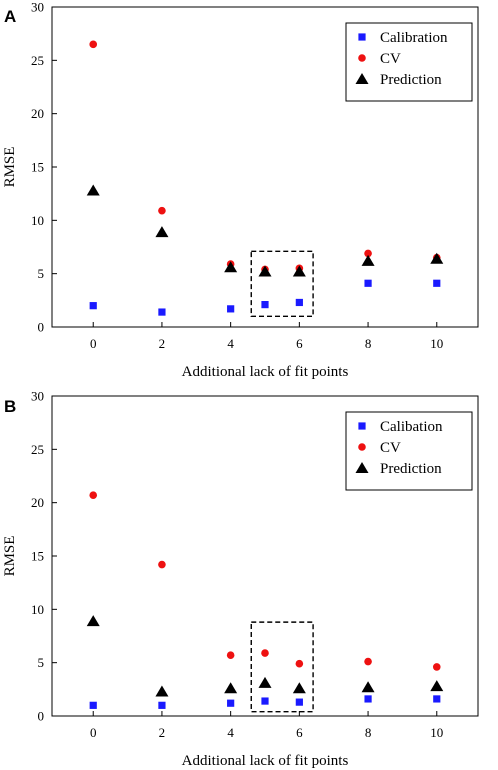 This screenshot has height=770, width=498. I want to click on legend-label: Calibation, so click(411, 427).